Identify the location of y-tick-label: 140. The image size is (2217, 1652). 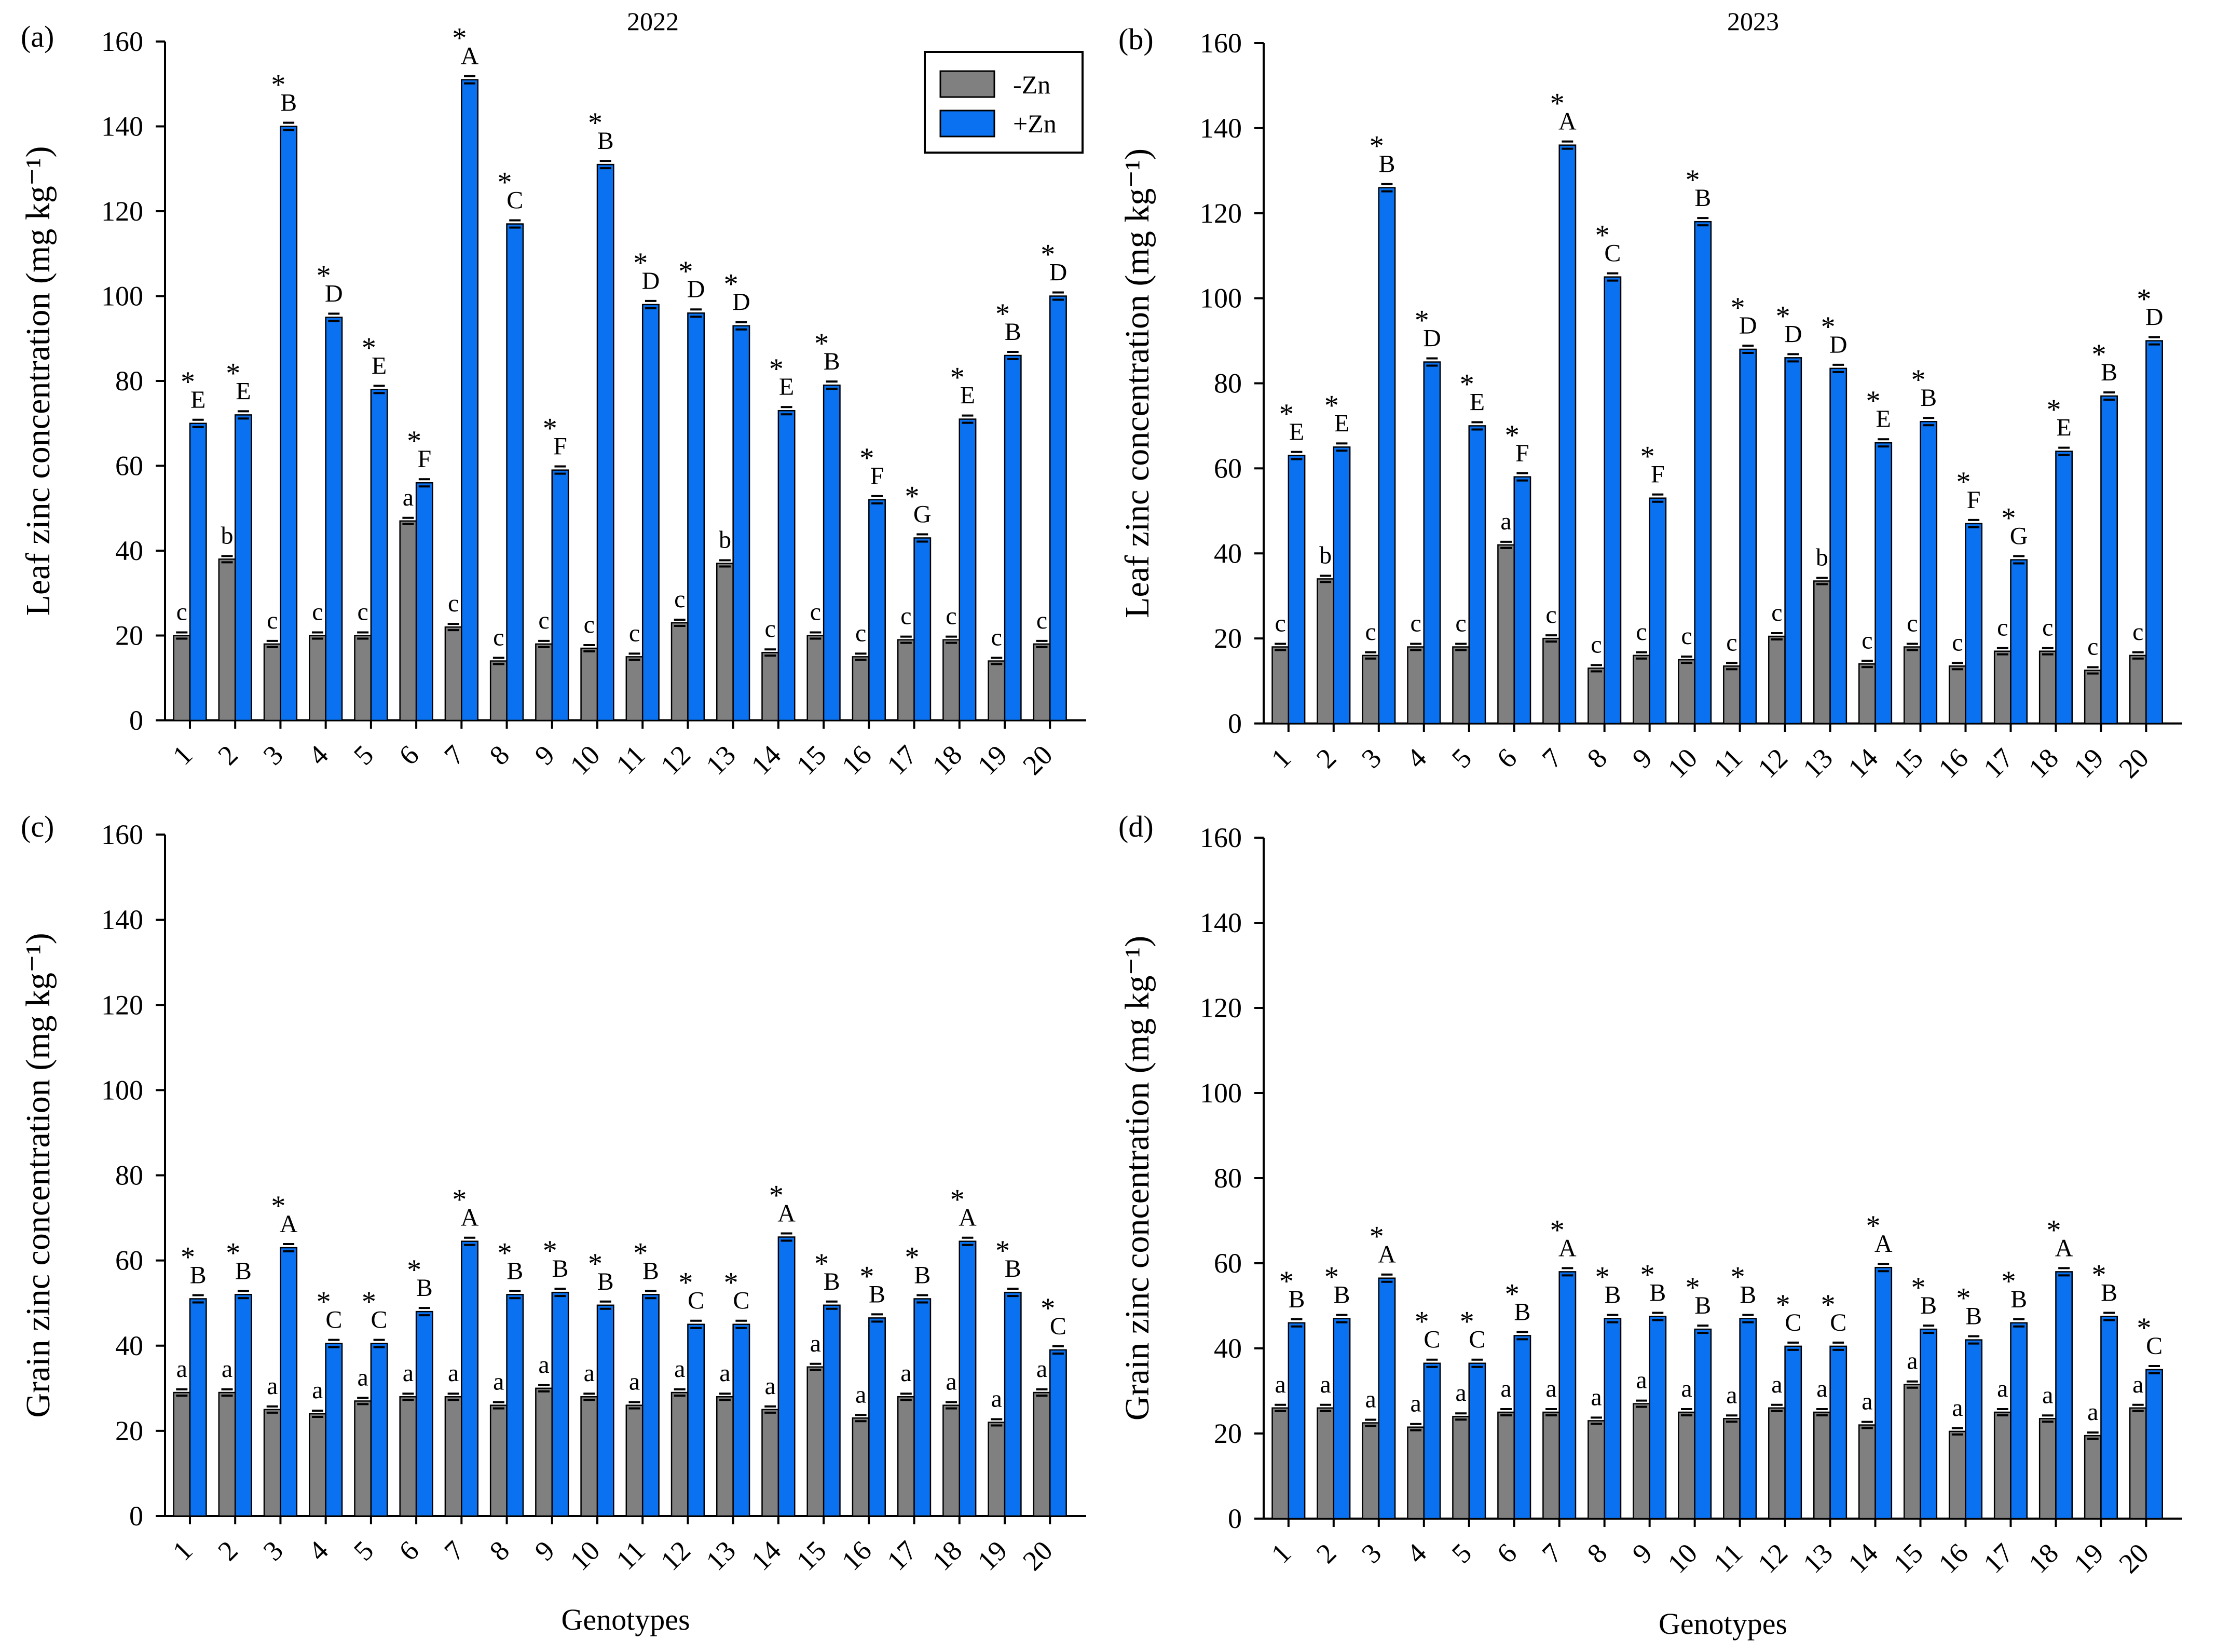
(122, 126).